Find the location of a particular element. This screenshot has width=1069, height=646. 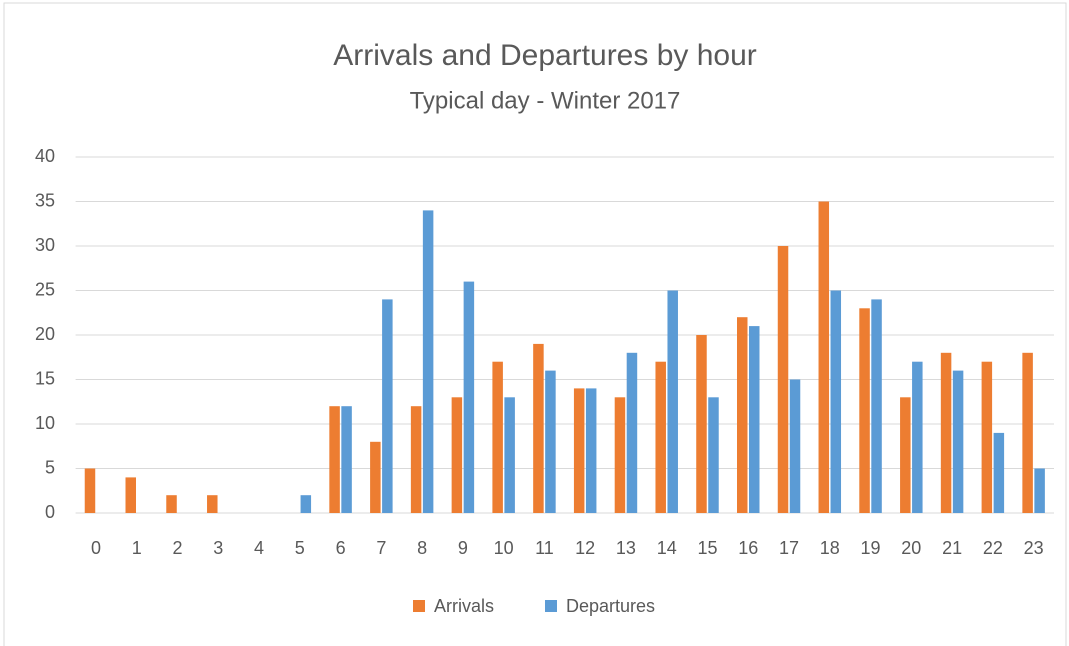

x-tick-label: 15 is located at coordinates (707, 548).